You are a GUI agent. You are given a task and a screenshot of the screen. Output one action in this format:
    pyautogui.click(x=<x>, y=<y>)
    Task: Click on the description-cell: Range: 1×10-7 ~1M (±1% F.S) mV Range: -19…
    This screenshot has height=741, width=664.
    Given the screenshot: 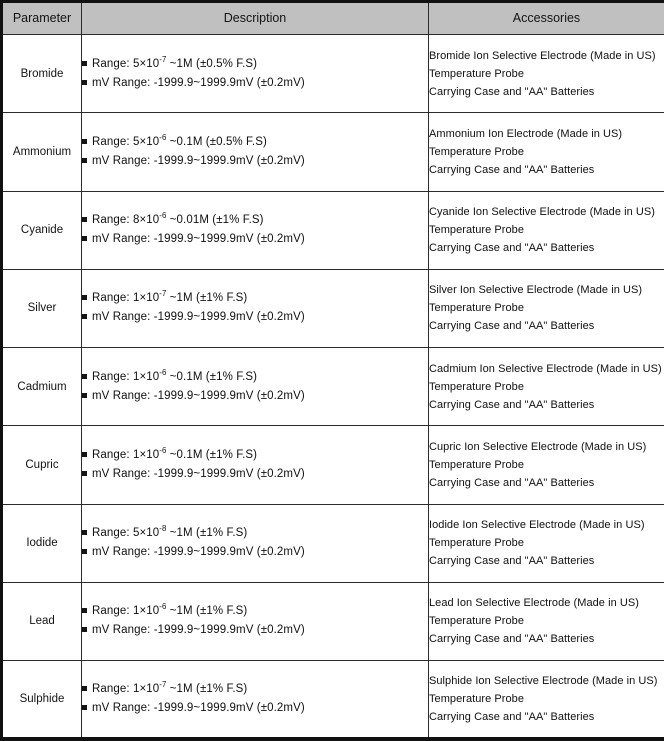 What is the action you would take?
    pyautogui.click(x=255, y=308)
    